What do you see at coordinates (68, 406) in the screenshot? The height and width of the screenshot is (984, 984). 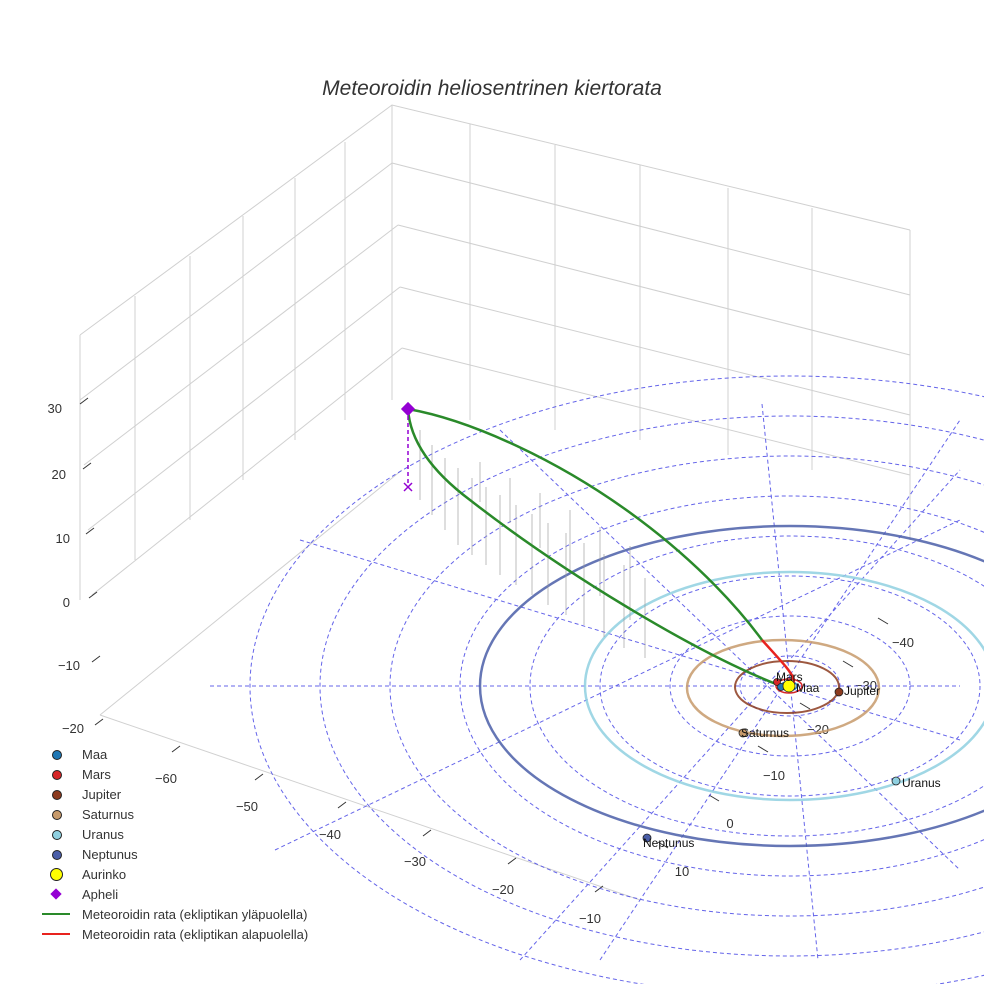 I see `z-tick: 30` at bounding box center [68, 406].